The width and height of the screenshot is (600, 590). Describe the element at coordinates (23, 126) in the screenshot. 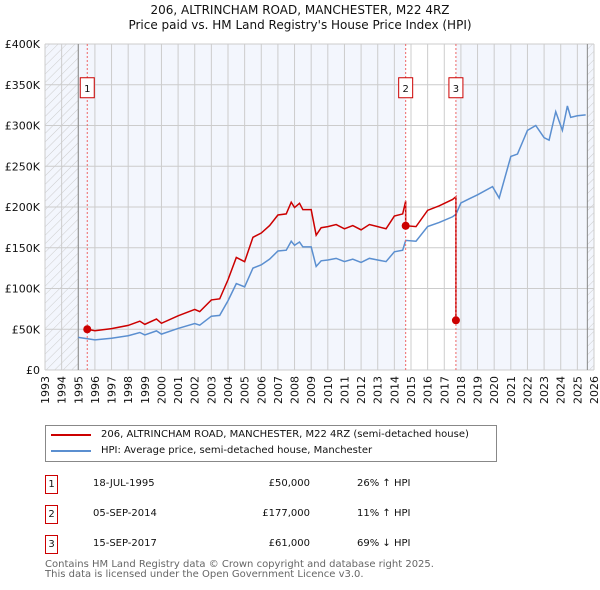

I see `y-tick-label: £300K` at that location.